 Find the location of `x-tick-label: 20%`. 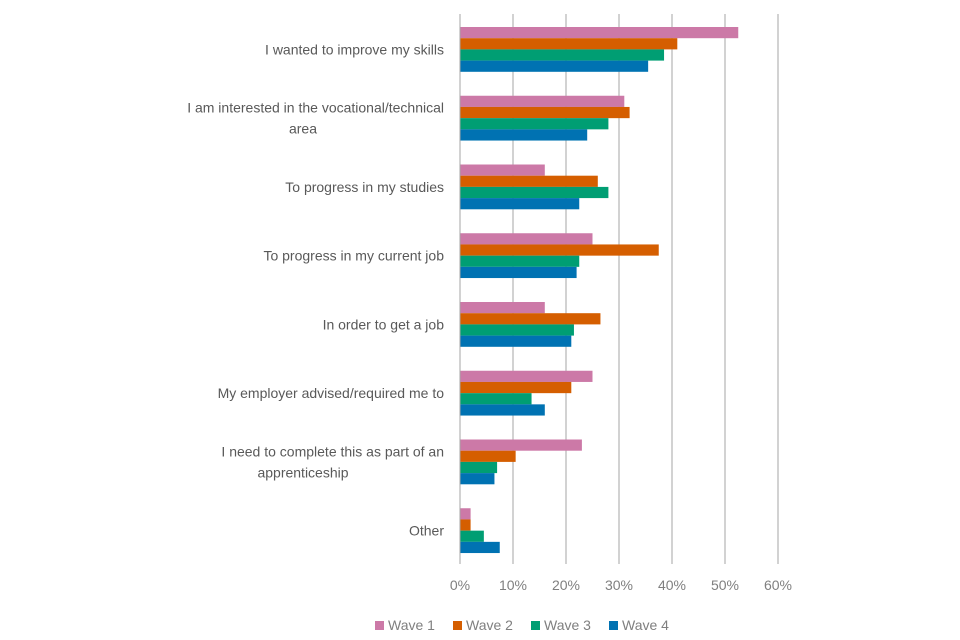

x-tick-label: 20% is located at coordinates (566, 585).